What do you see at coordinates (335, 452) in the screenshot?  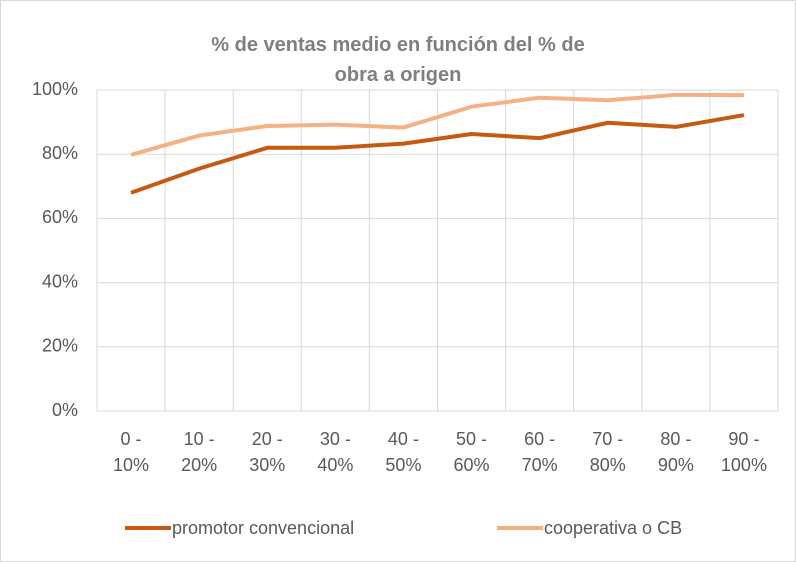 I see `x-tick-label: 30 - 40%` at bounding box center [335, 452].